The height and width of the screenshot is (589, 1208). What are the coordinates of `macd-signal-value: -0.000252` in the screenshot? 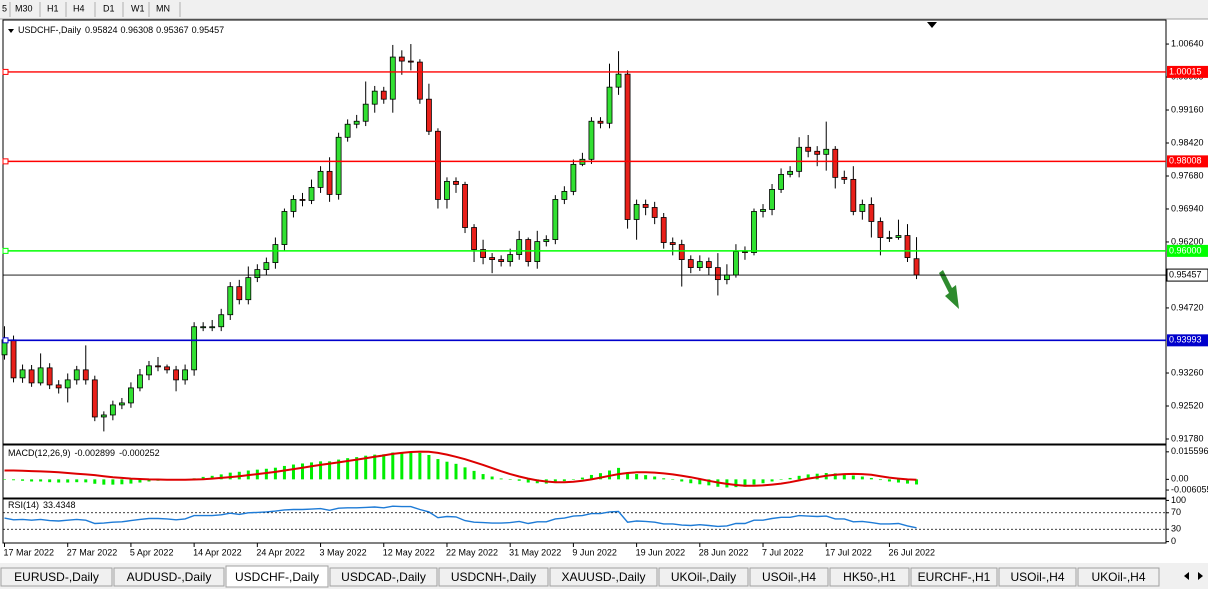 It's located at (139, 453).